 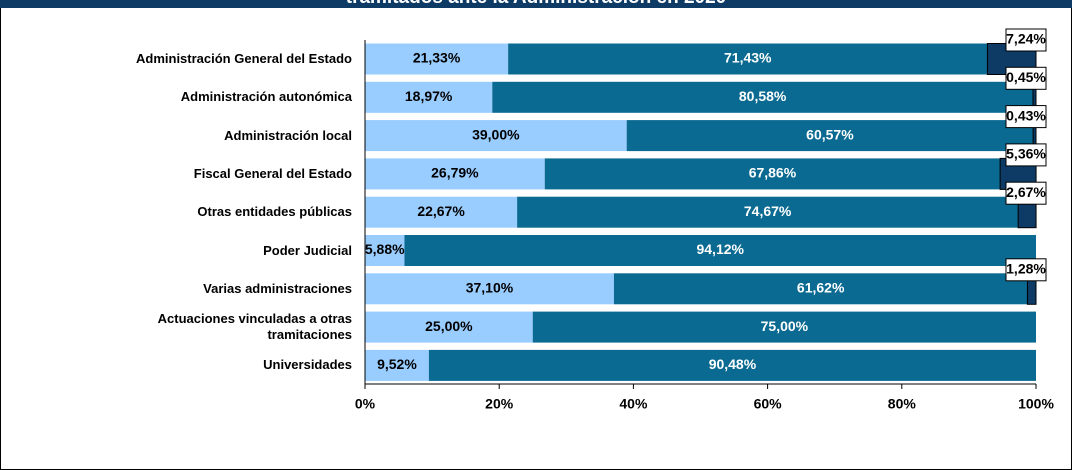 I want to click on title-bar, so click(x=536, y=4).